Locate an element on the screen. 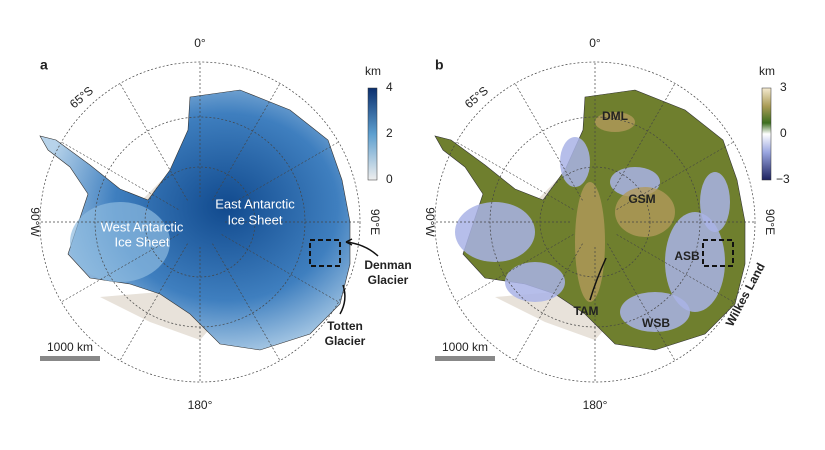 The image size is (825, 450). colorbar-tick: 4 is located at coordinates (389, 87).